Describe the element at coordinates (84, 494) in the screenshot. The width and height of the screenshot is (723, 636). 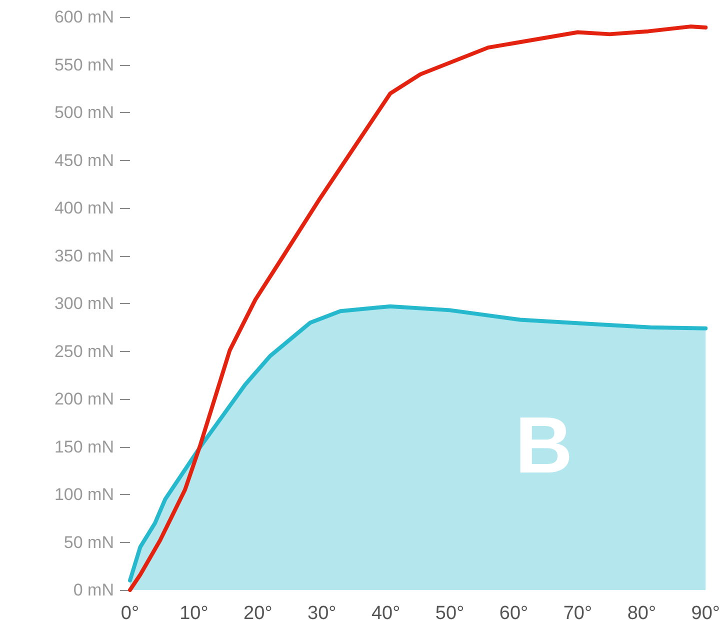
I see `y-tick-label: 100 mN` at that location.